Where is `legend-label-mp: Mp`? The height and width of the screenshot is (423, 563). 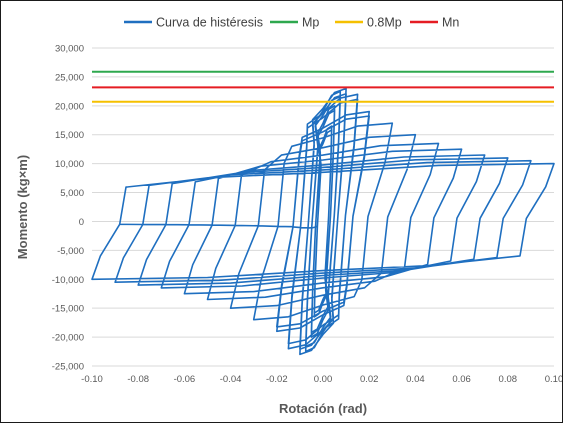
legend-label-mp: Mp is located at coordinates (310, 23).